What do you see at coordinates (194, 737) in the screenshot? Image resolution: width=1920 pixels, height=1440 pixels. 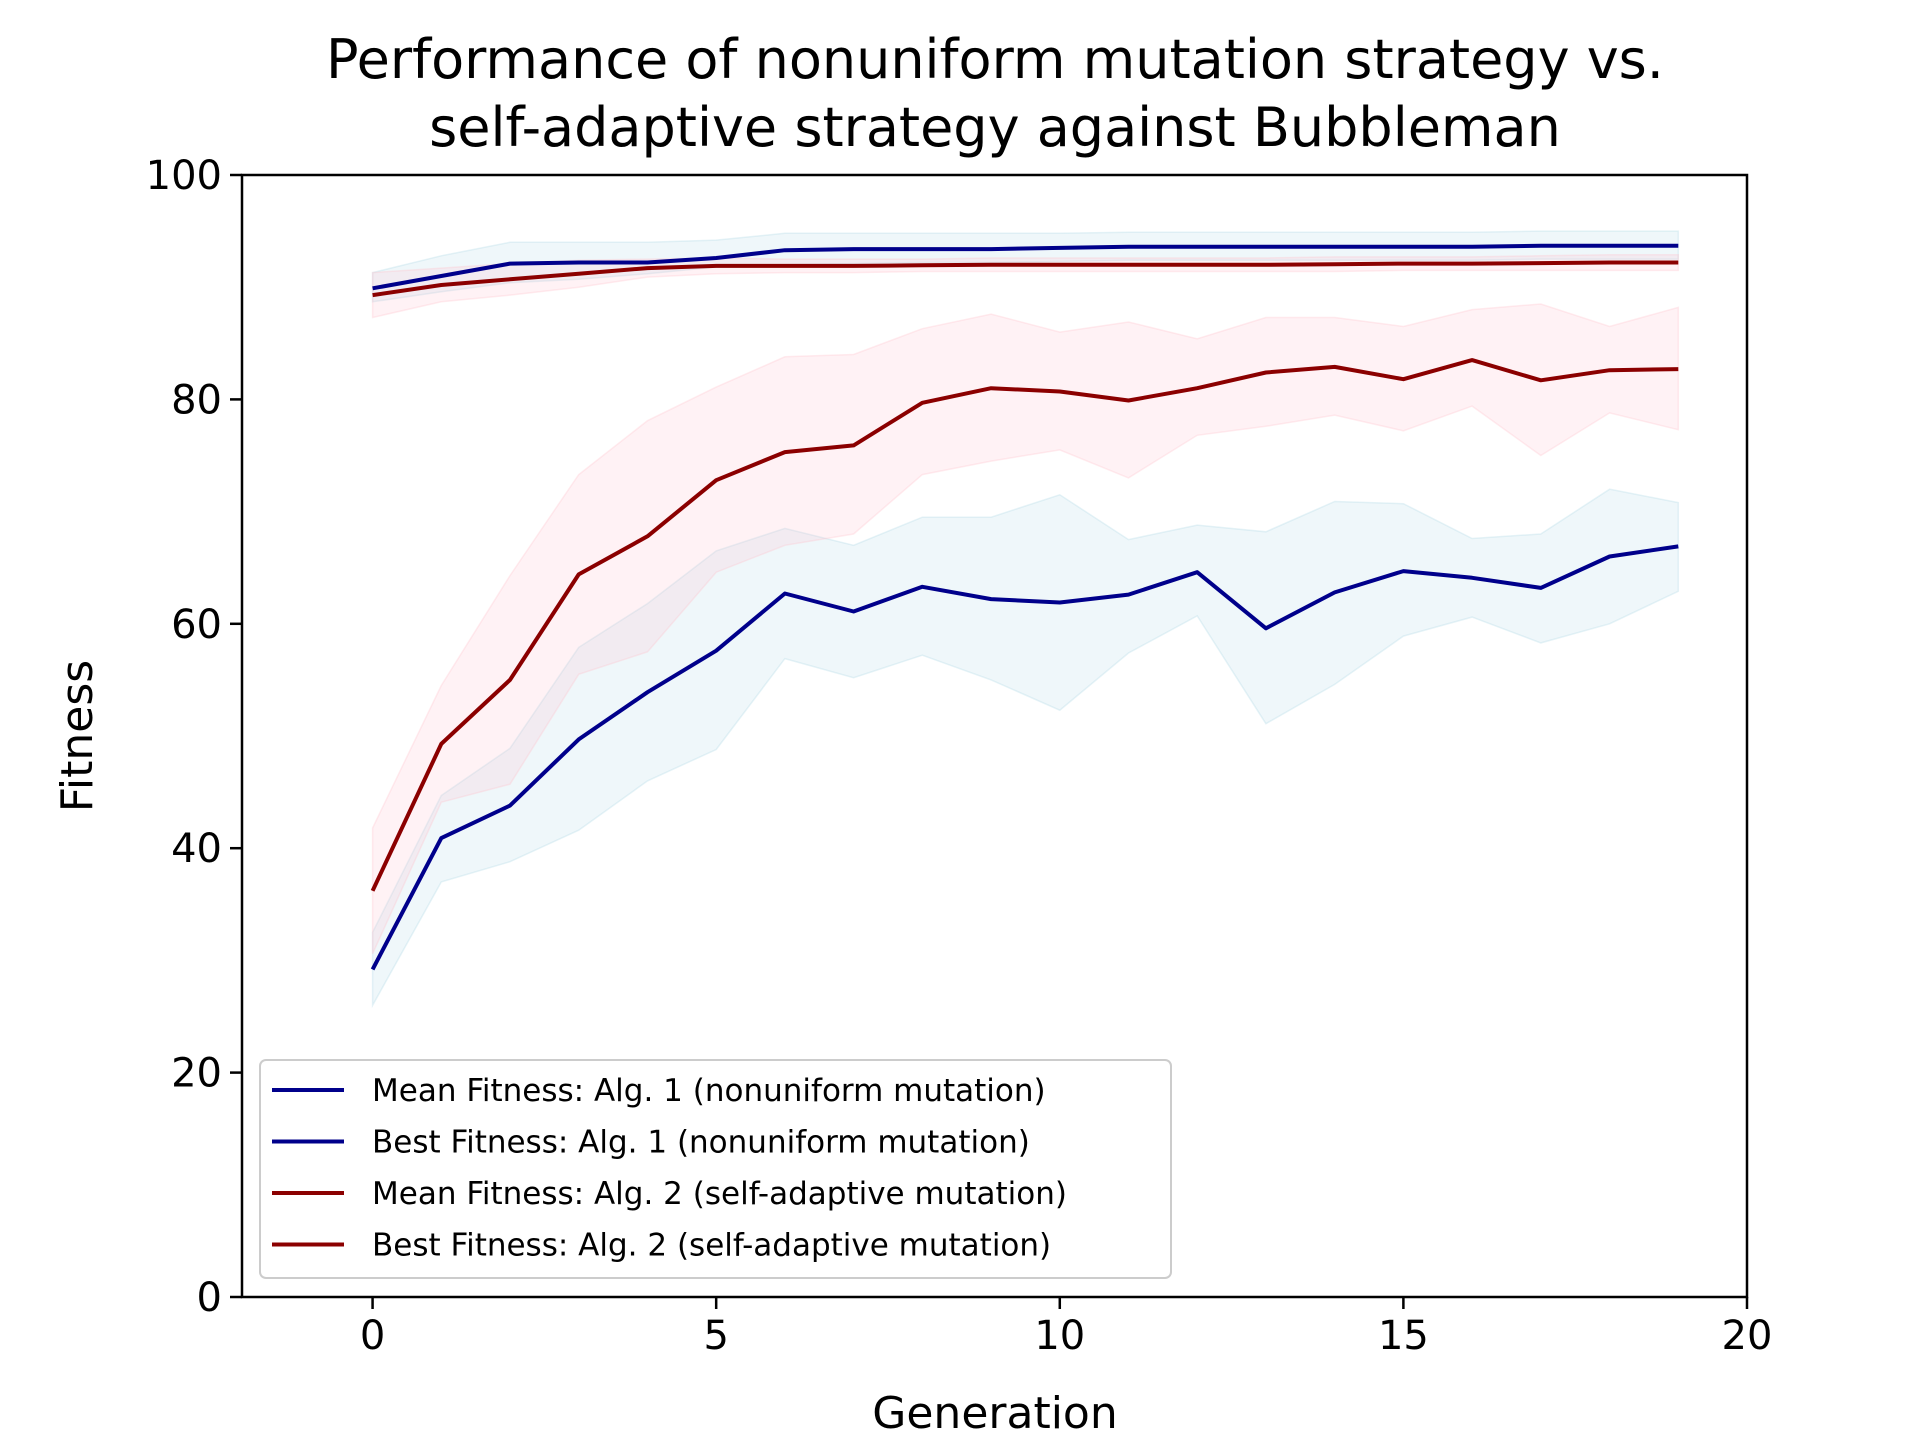 I see `y-axis-ticks: 0 20 40 60 80 100` at bounding box center [194, 737].